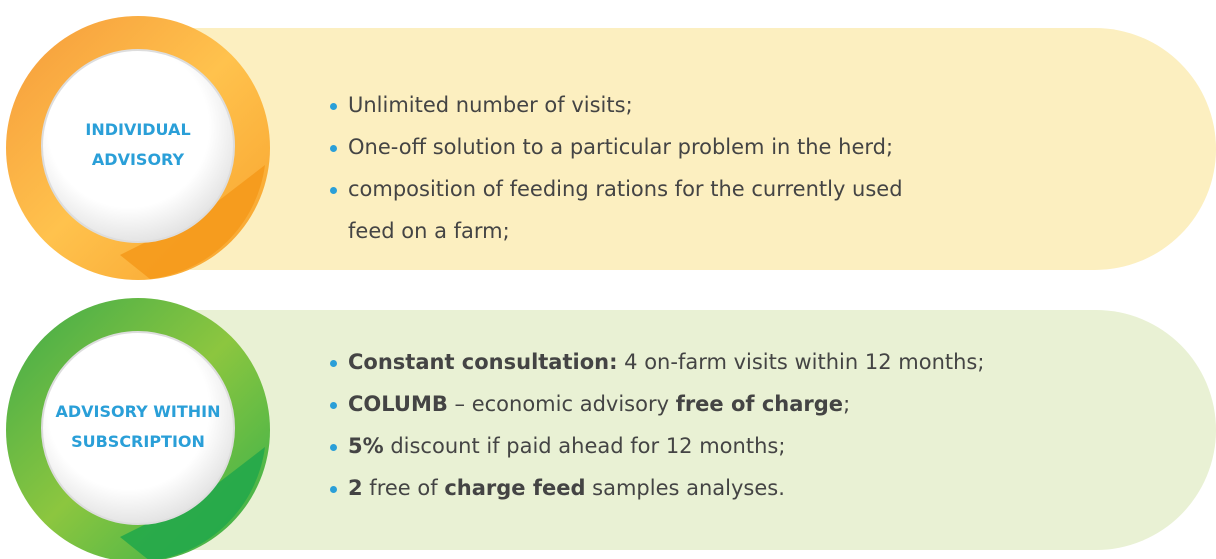 The height and width of the screenshot is (559, 1216). What do you see at coordinates (685, 488) in the screenshot?
I see `text: samples analyses.` at bounding box center [685, 488].